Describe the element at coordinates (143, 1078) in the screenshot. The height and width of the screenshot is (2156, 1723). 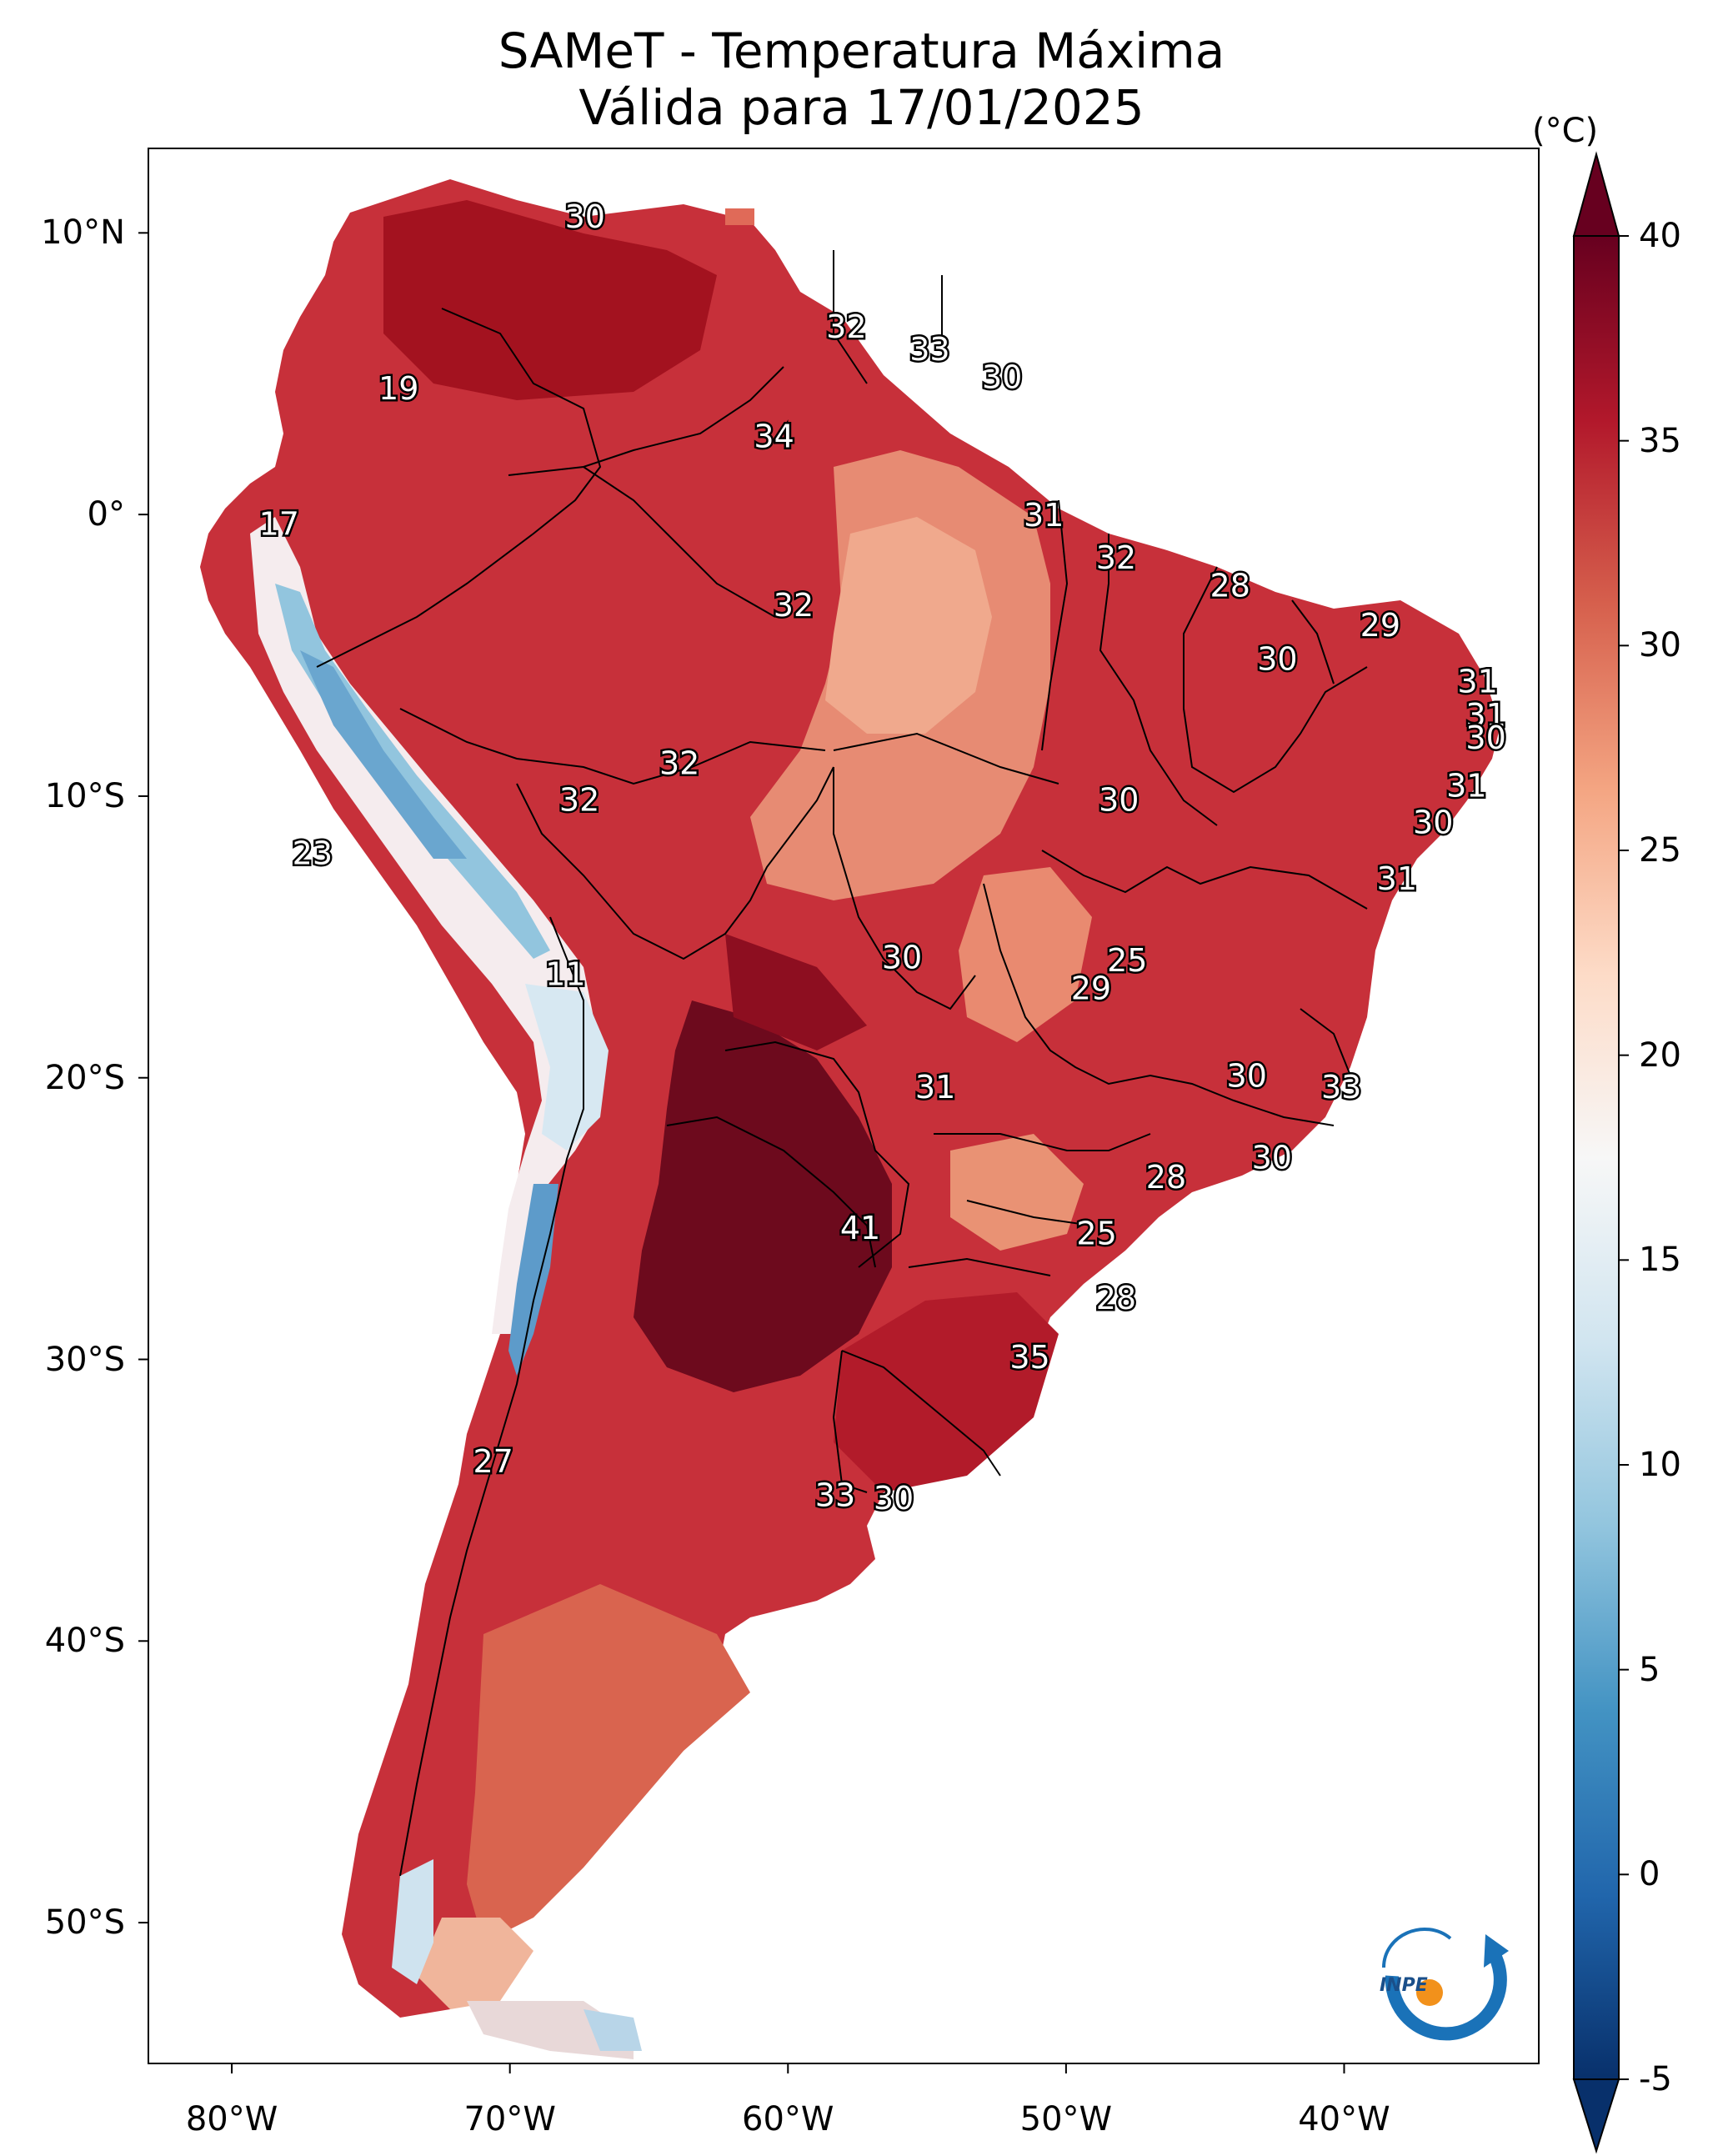
I see `y-axis-ticks` at that location.